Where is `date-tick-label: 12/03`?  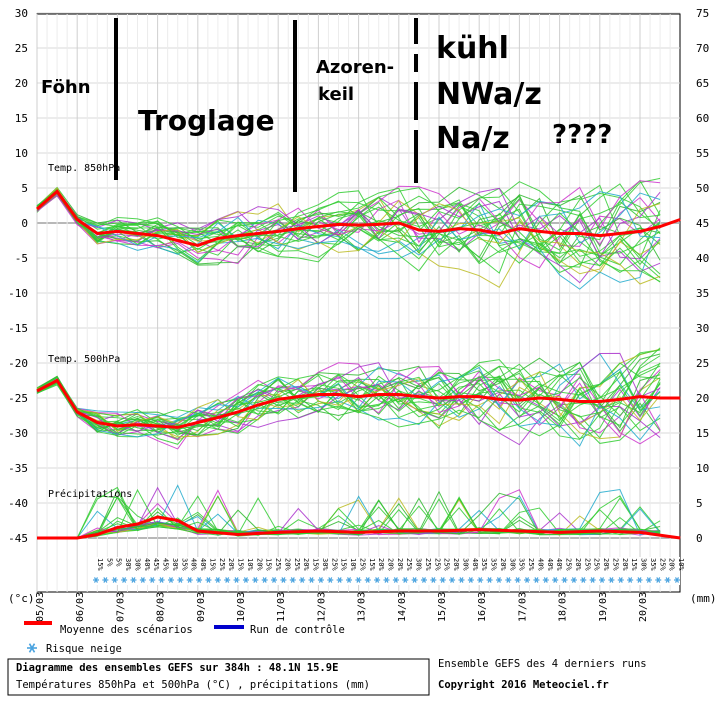 date-tick-label: 12/03 is located at coordinates (321, 607).